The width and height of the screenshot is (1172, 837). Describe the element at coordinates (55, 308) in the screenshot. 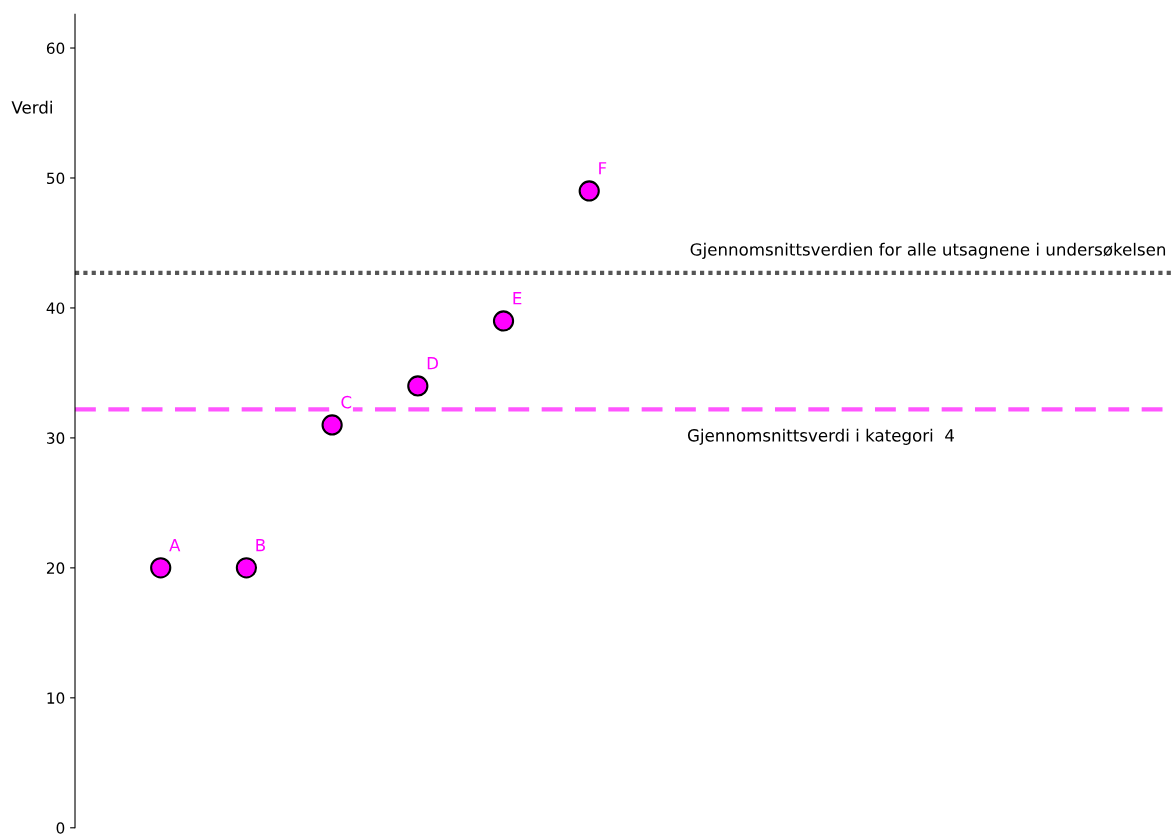

I see `y-tick-label: 40` at that location.